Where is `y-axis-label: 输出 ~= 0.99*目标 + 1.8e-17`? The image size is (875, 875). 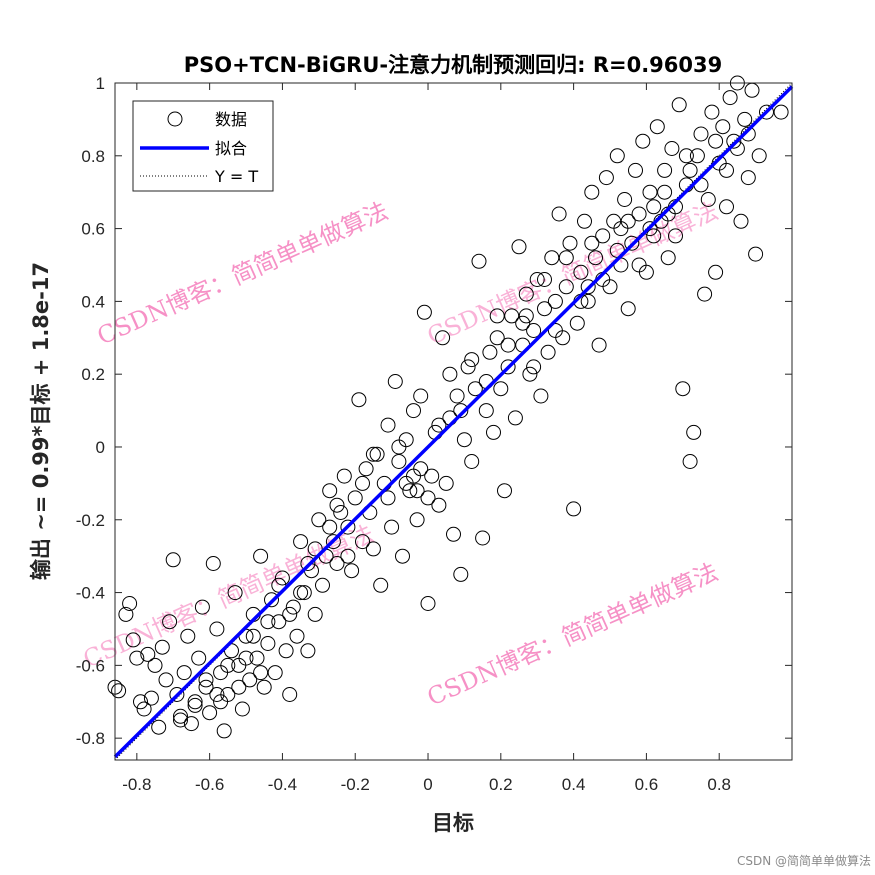 y-axis-label: 输出 ~= 0.99*目标 + 1.8e-17 is located at coordinates (41, 421).